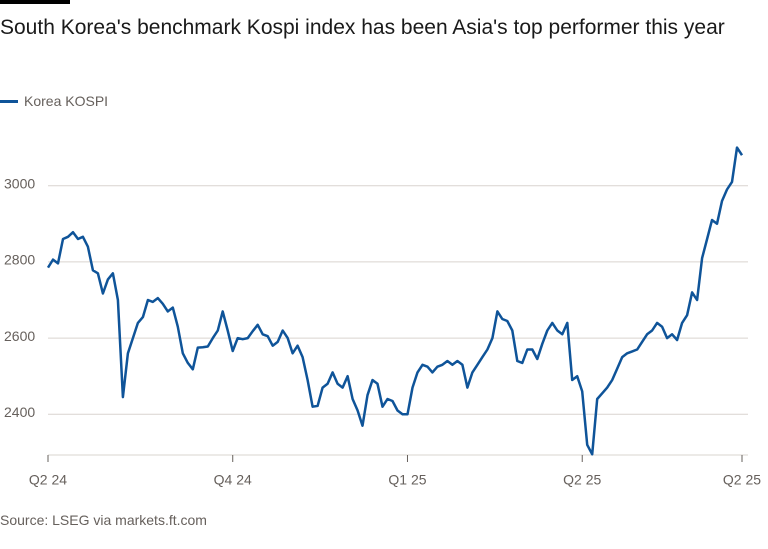 The image size is (768, 549). What do you see at coordinates (9, 101) in the screenshot?
I see `legend-swatch` at bounding box center [9, 101].